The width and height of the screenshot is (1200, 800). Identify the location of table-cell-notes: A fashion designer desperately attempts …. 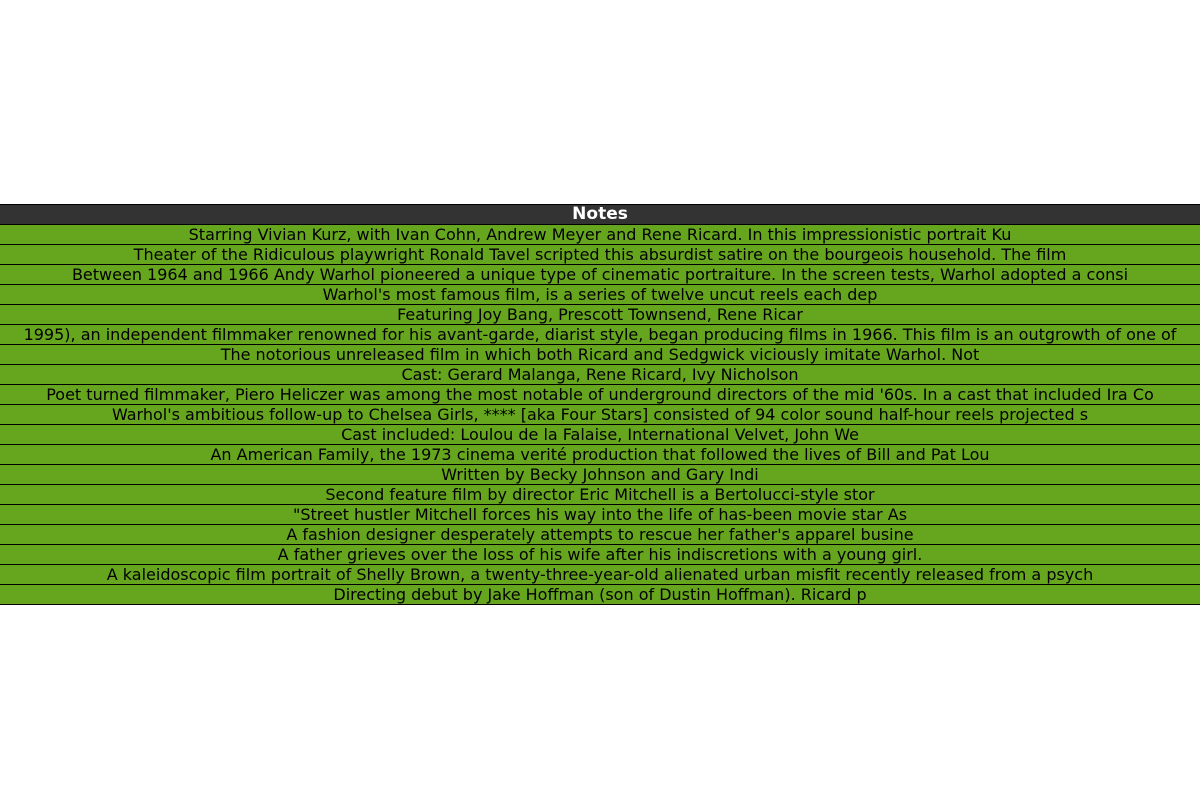
(600, 534).